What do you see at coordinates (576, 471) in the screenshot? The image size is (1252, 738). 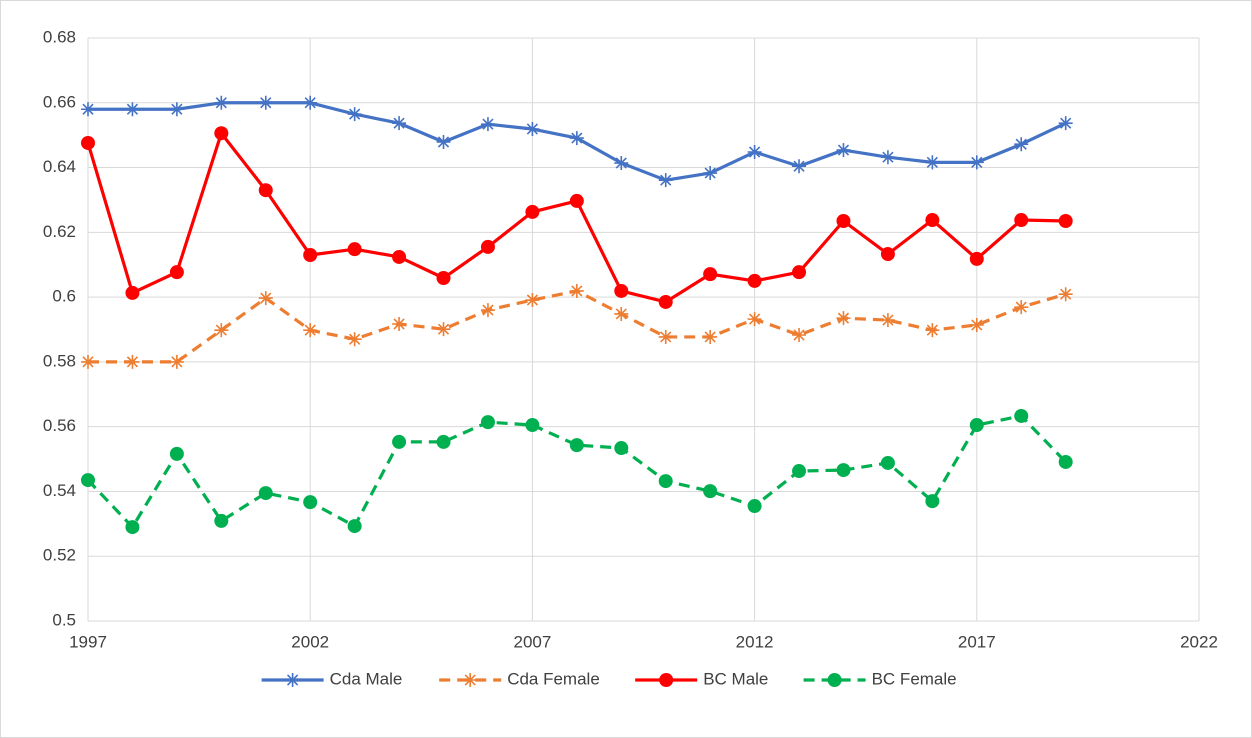 I see `series-line` at bounding box center [576, 471].